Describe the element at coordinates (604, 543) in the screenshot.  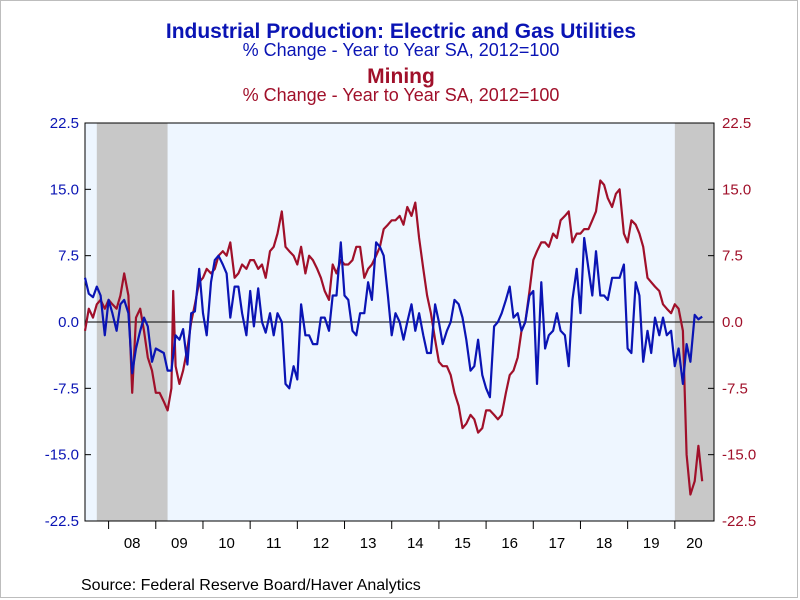
I see `x-tick-label: 18` at that location.